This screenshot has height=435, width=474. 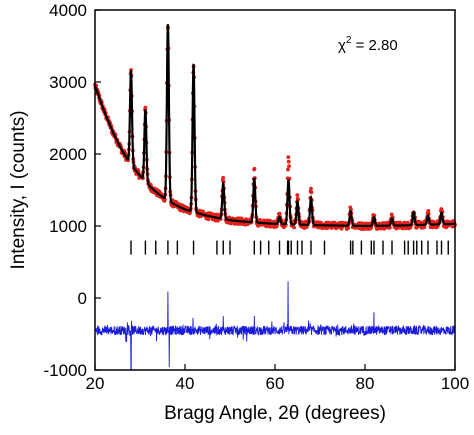 I want to click on chi-value: = 2.80, so click(x=374, y=45).